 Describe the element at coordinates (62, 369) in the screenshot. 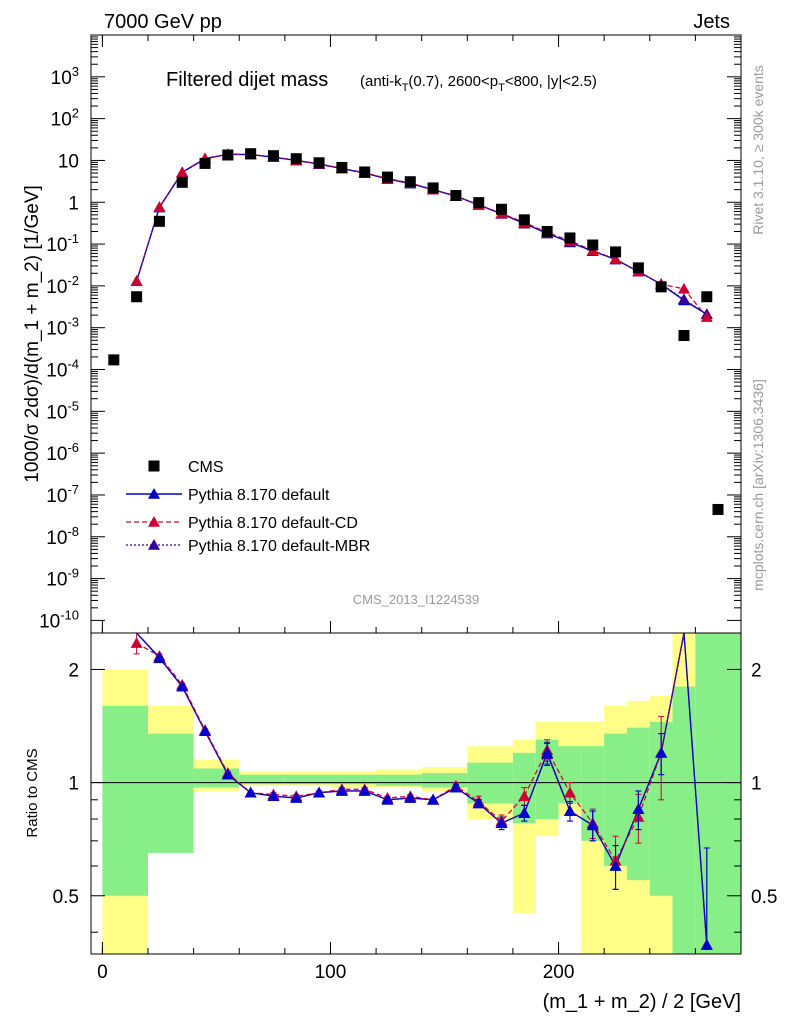

I see `y-tick-label: 10⁻⁴` at that location.